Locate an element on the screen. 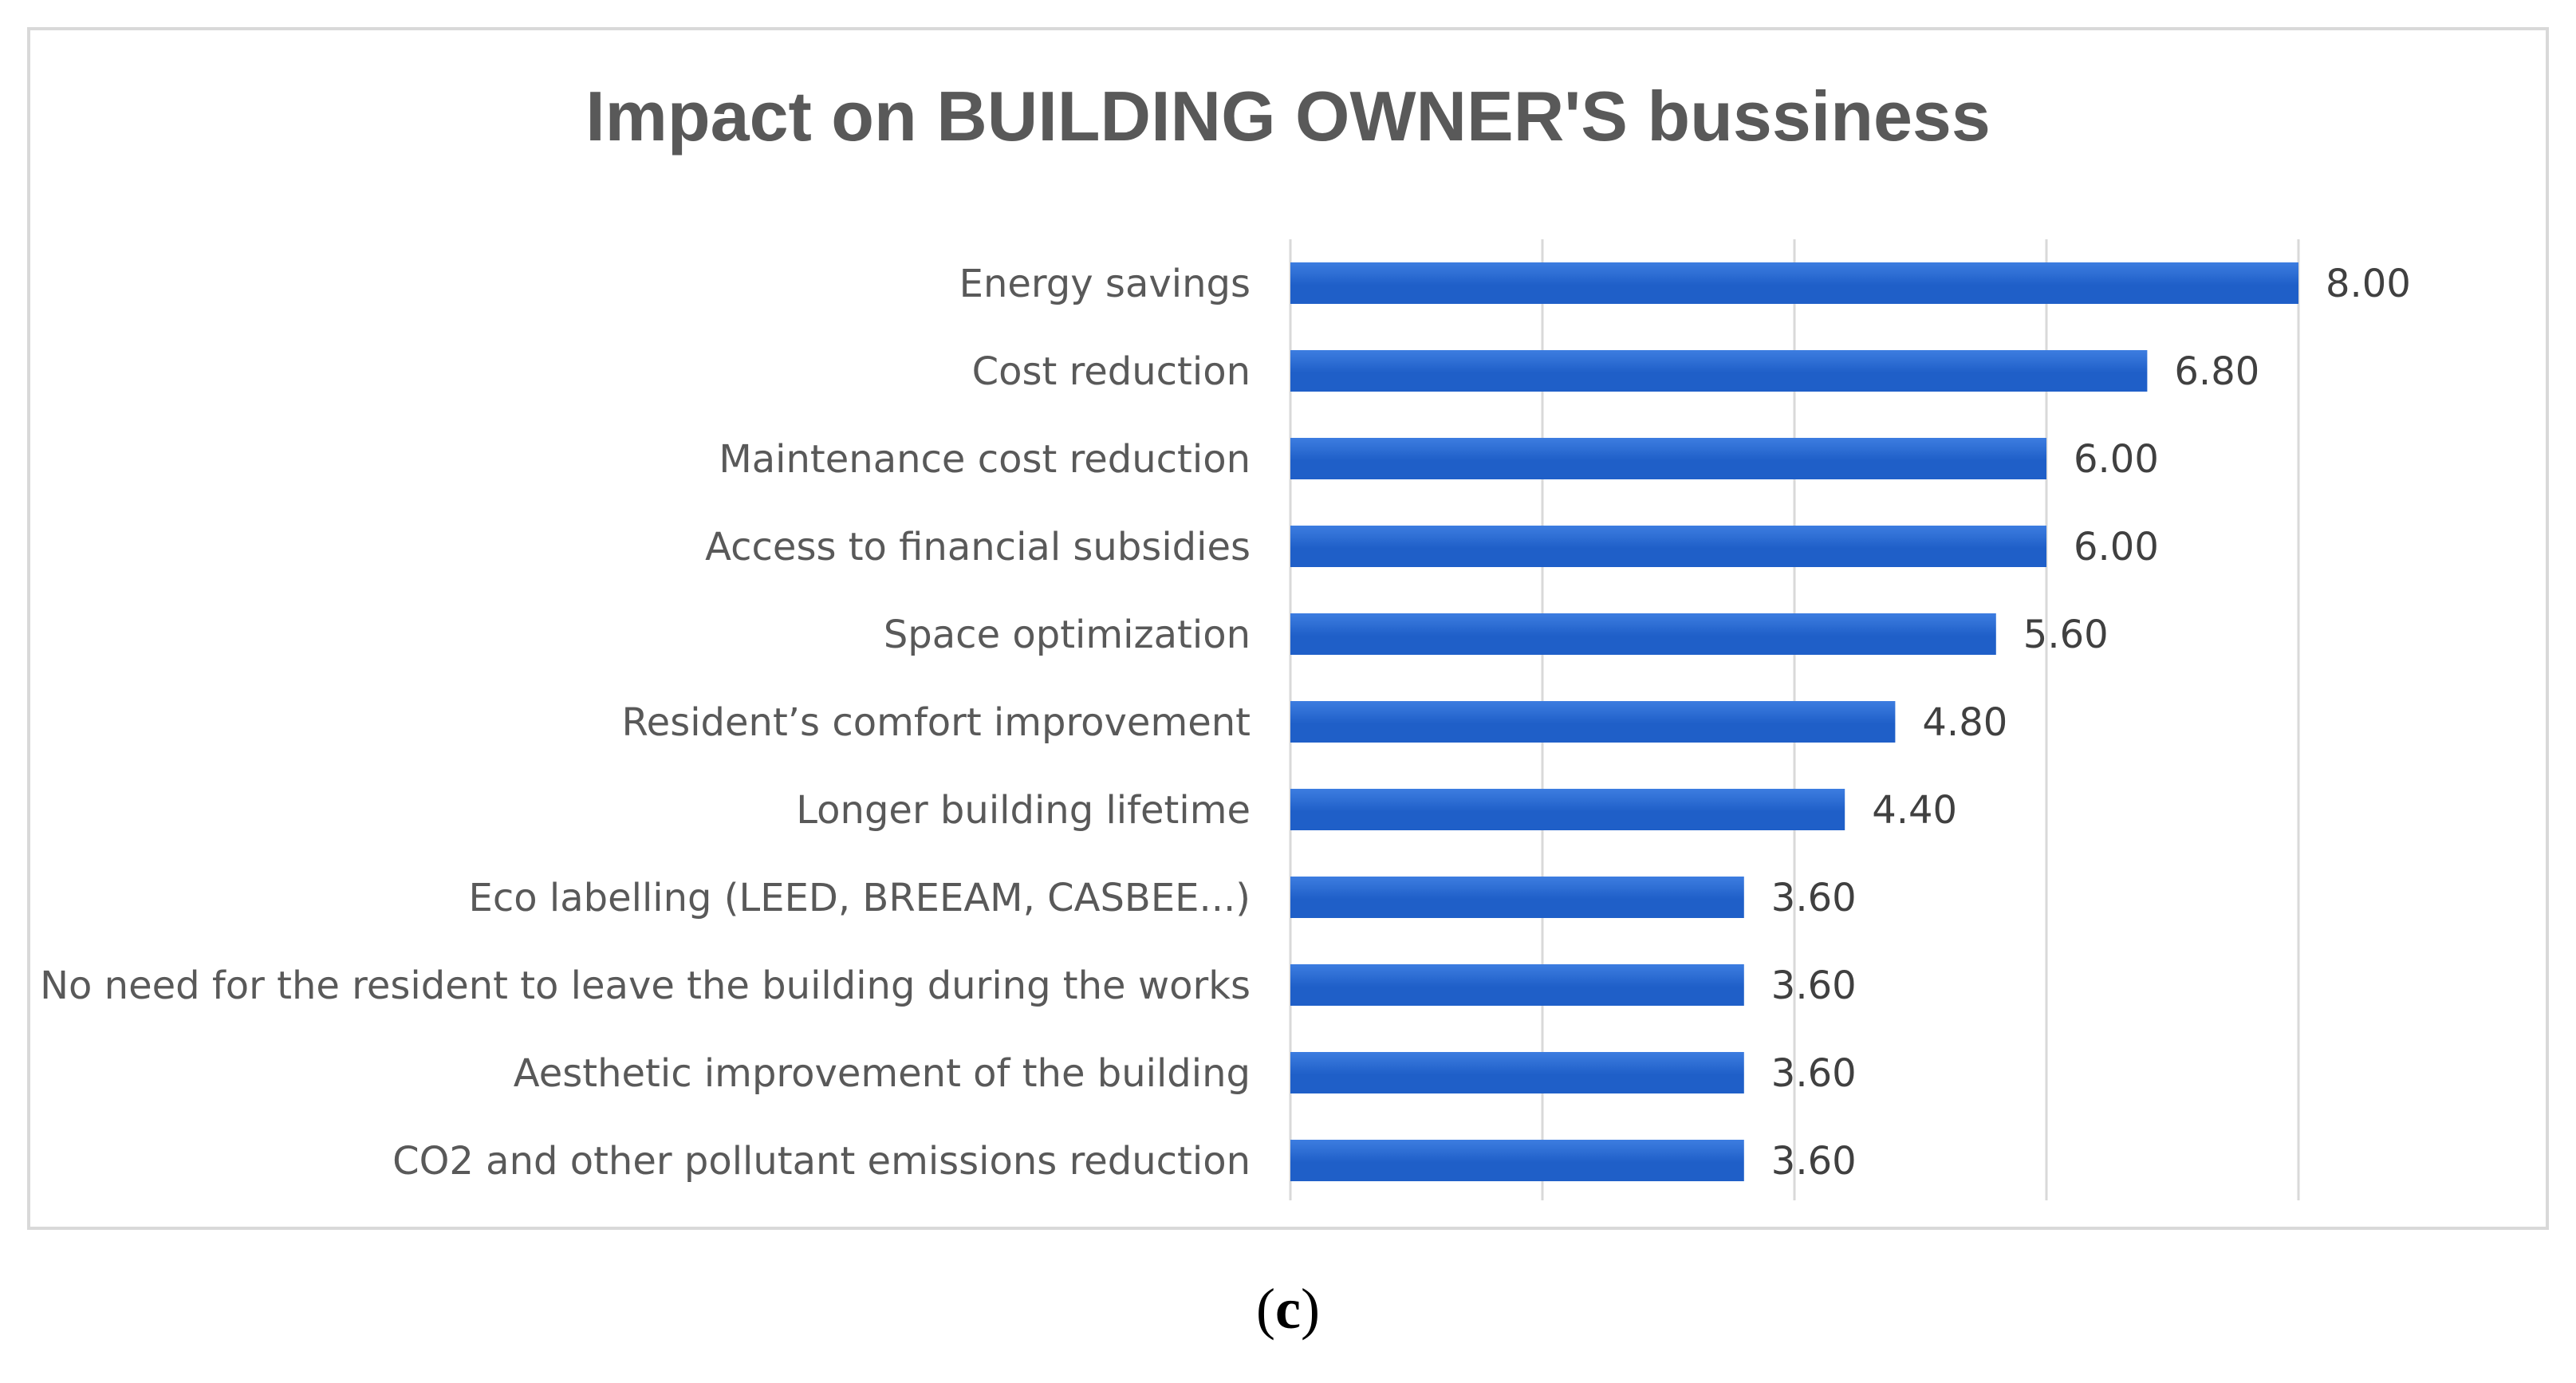 The image size is (2576, 1383). category-label: Aesthetic improvement of the building is located at coordinates (882, 1073).